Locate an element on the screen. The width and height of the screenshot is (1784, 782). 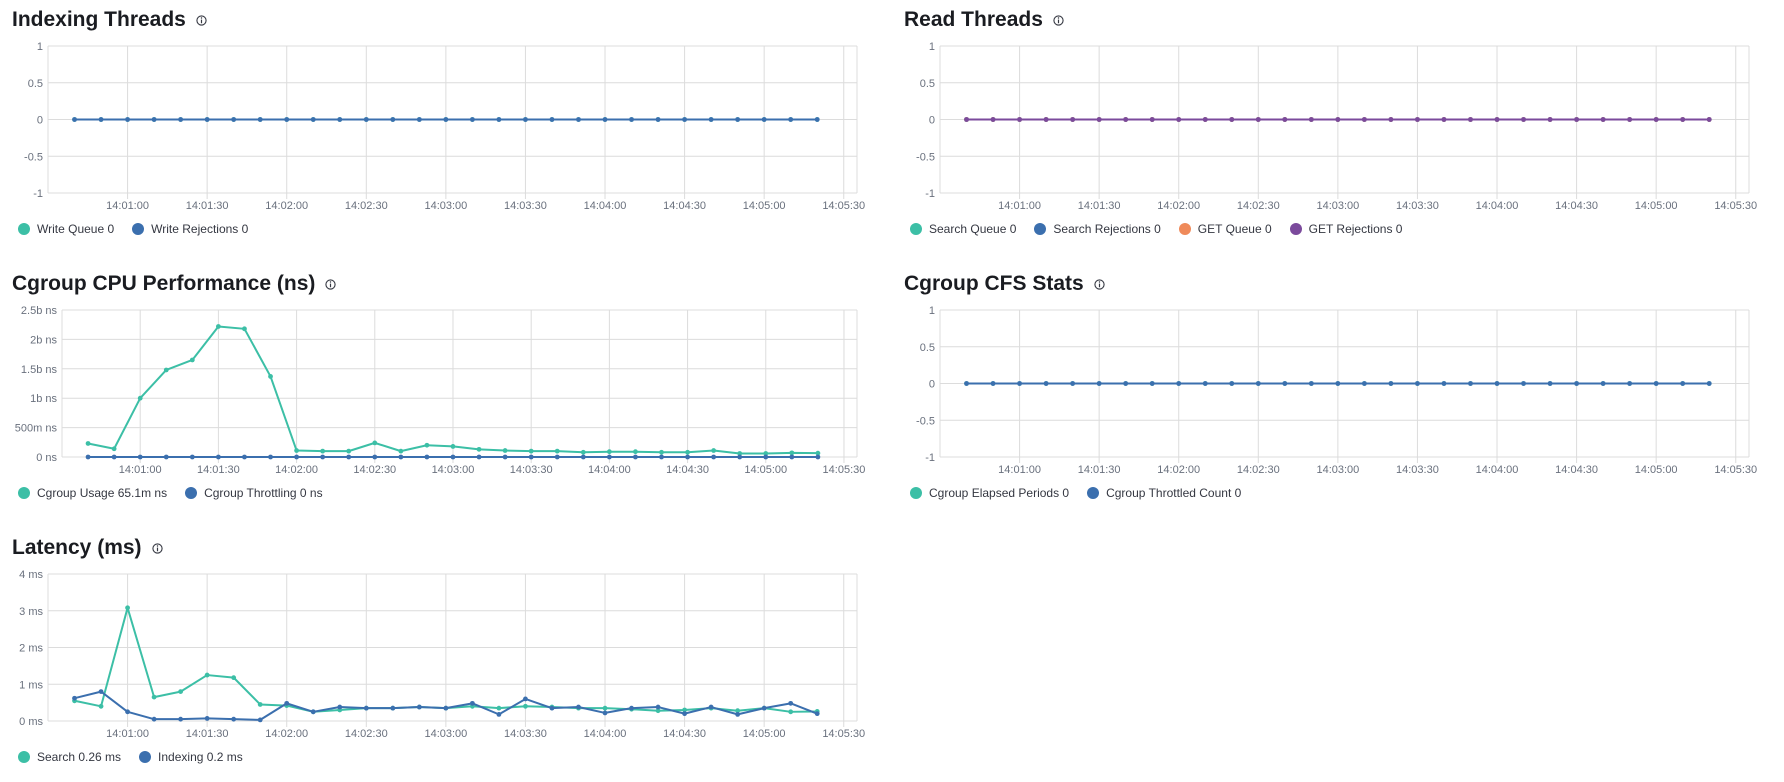
legend-item: Cgroup Throttled Count 0 is located at coordinates (1164, 493).